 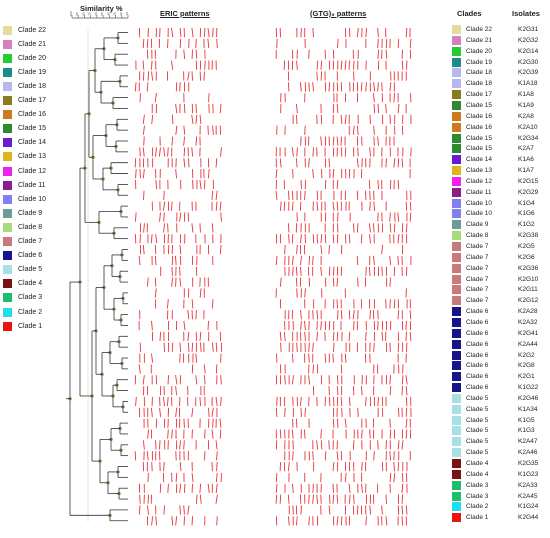 I want to click on isolate-id: K2G2, so click(x=526, y=355).